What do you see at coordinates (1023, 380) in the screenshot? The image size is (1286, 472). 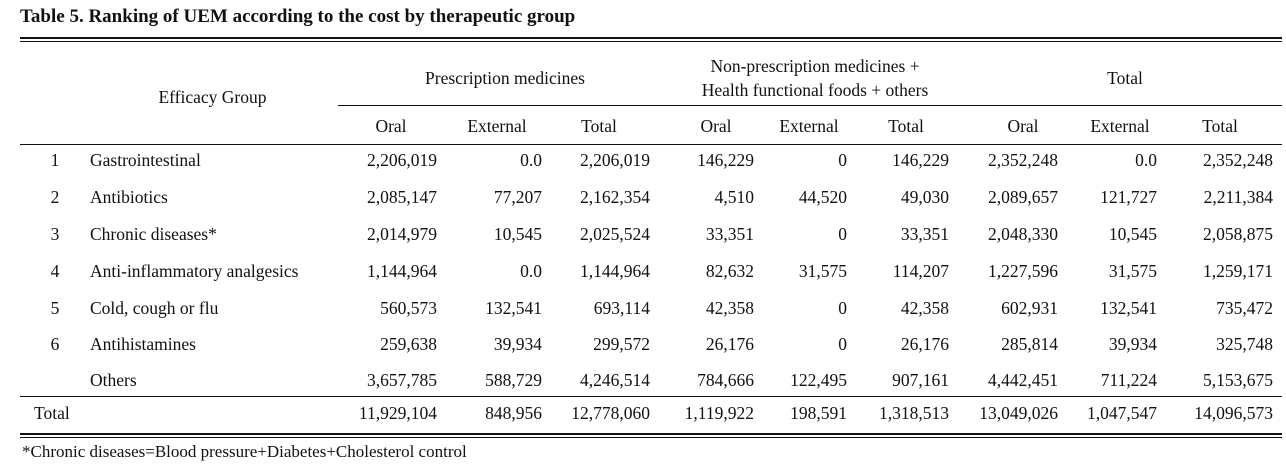 I see `row-value: 4,442,451` at bounding box center [1023, 380].